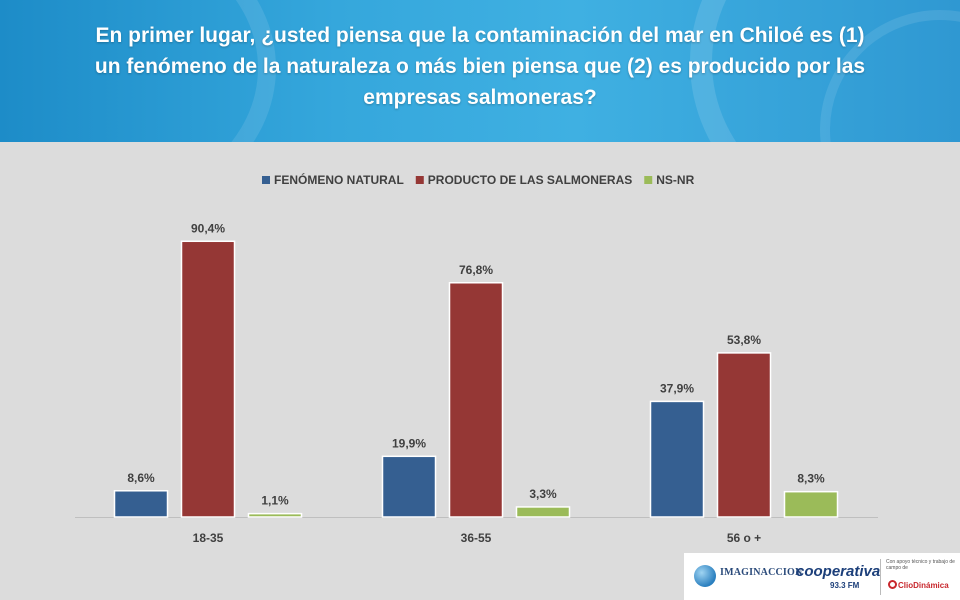  Describe the element at coordinates (141, 478) in the screenshot. I see `data-label: 8,6%` at that location.